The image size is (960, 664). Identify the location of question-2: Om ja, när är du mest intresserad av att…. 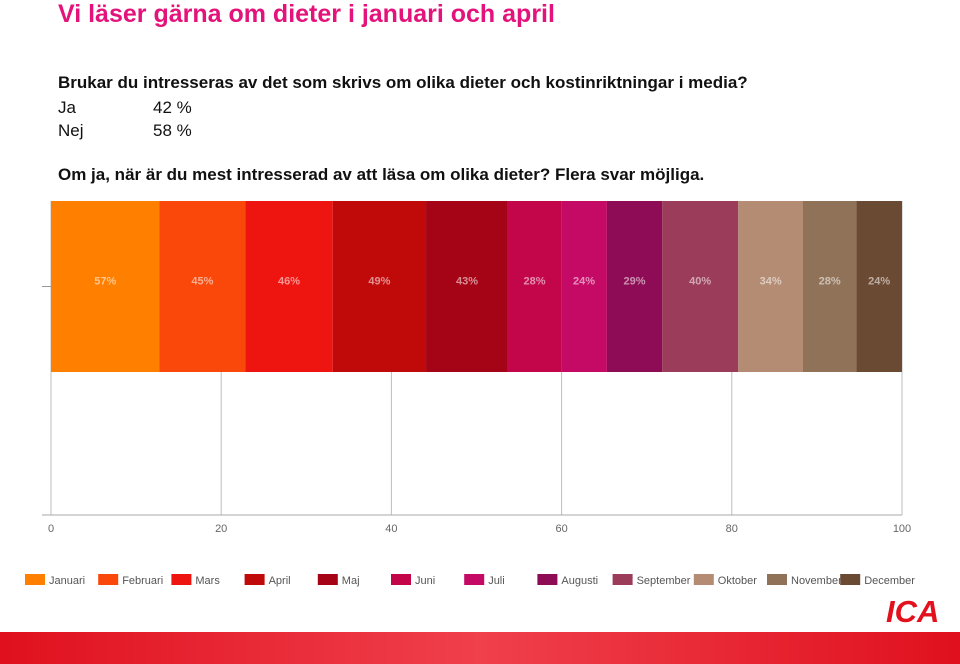
(381, 174).